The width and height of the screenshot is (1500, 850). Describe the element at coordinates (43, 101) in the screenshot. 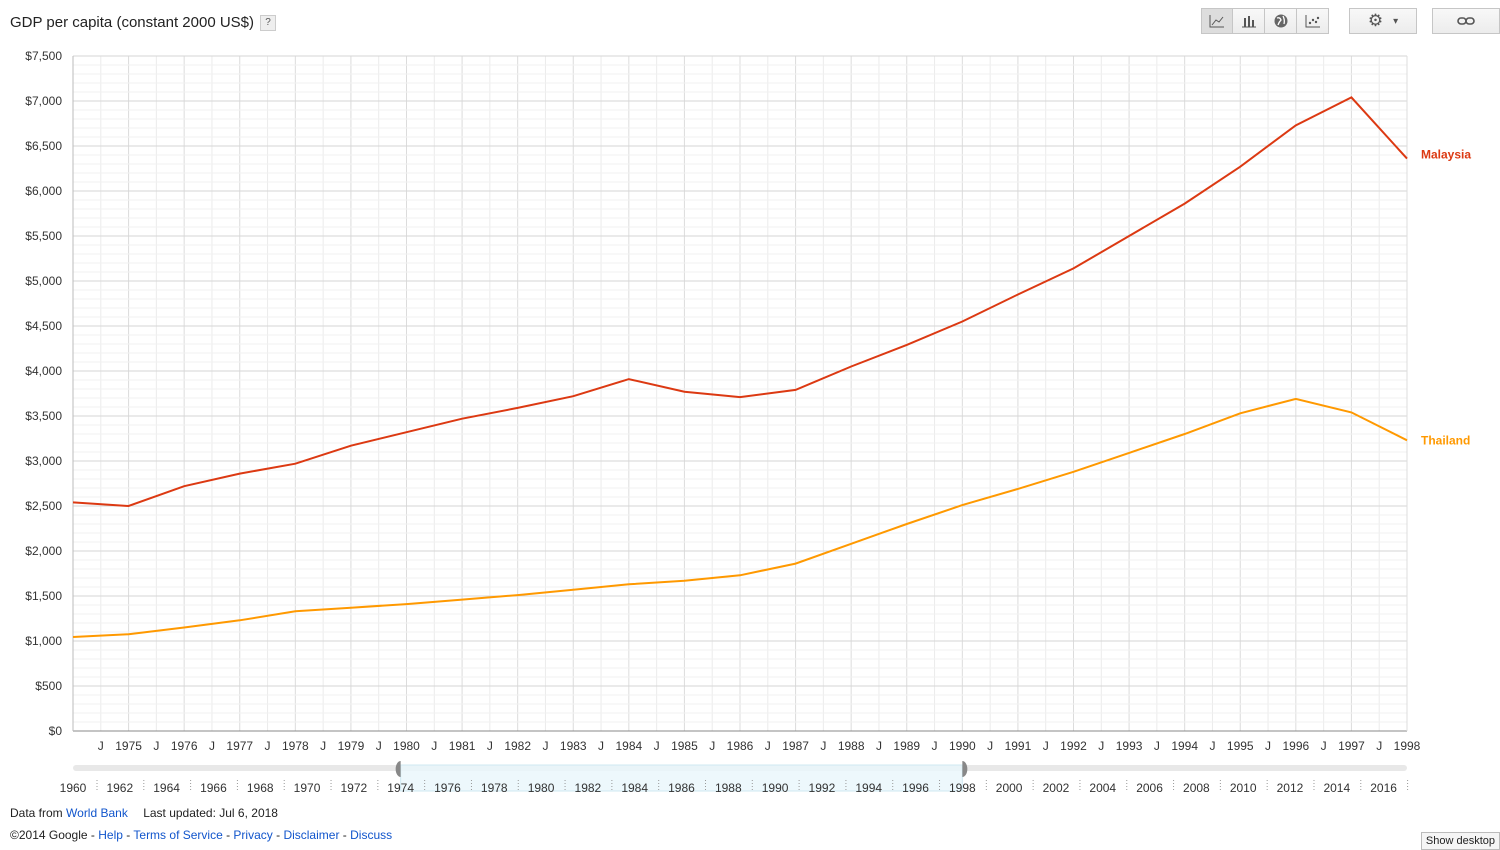

I see `y-tick-label: $7,000` at that location.